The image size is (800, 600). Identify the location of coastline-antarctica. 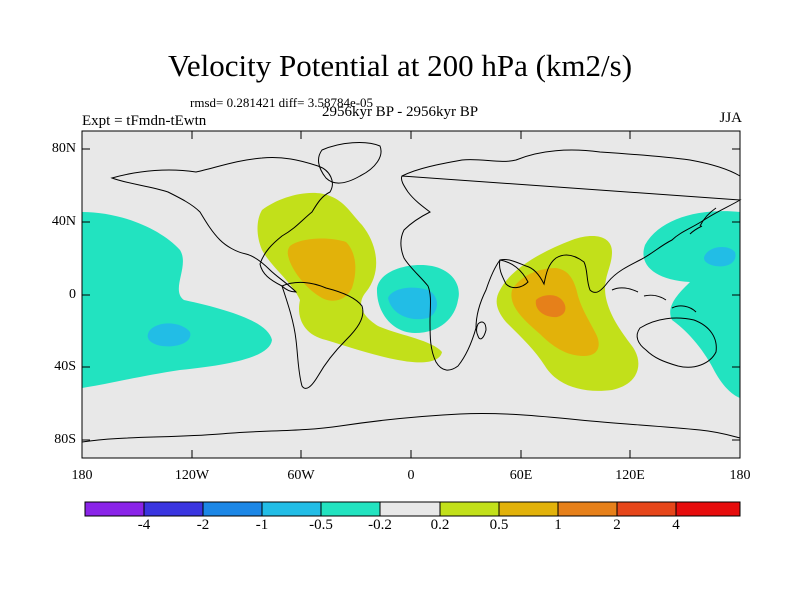
(411, 427).